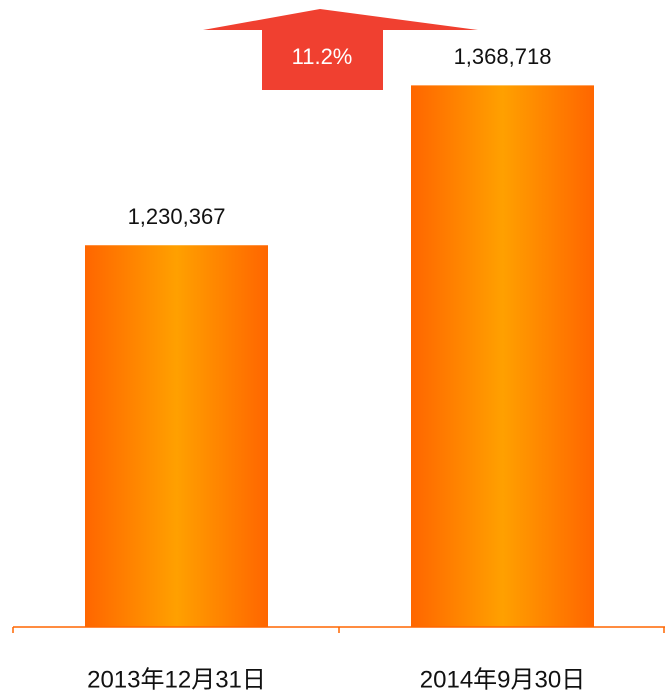 The image size is (665, 697). I want to click on value-label: 1,368,718, so click(503, 56).